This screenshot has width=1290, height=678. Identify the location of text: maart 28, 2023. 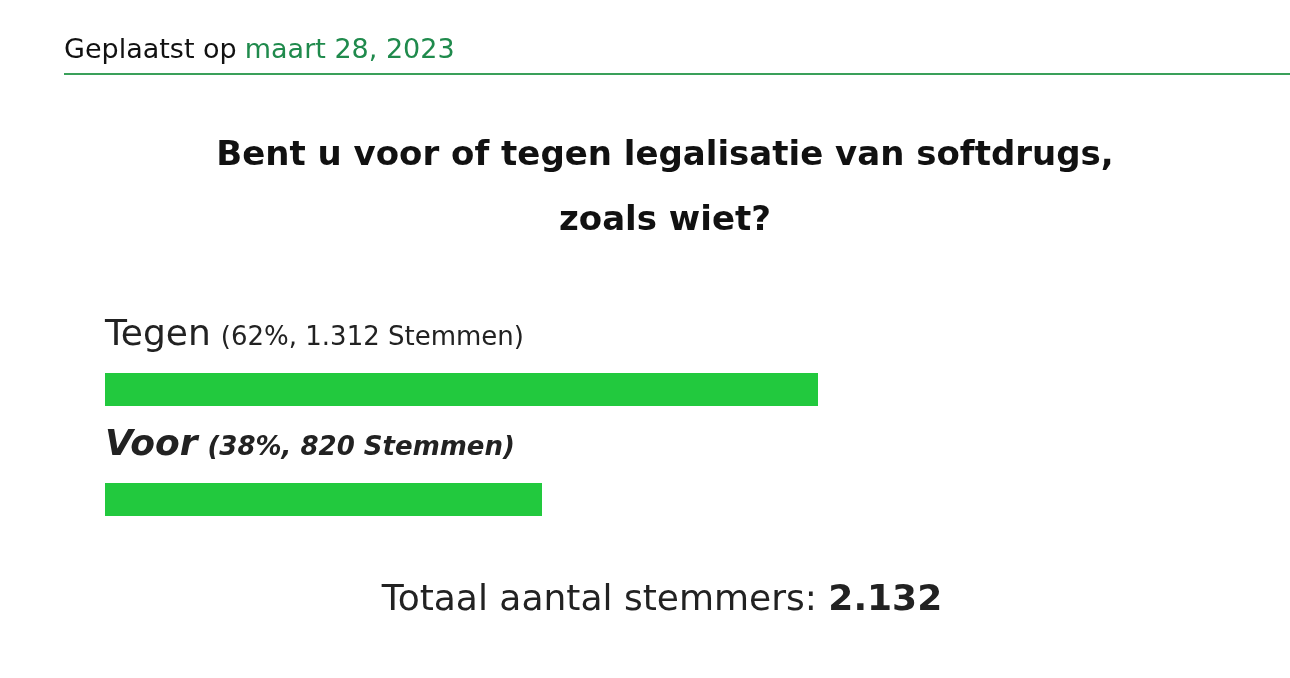
(349, 48).